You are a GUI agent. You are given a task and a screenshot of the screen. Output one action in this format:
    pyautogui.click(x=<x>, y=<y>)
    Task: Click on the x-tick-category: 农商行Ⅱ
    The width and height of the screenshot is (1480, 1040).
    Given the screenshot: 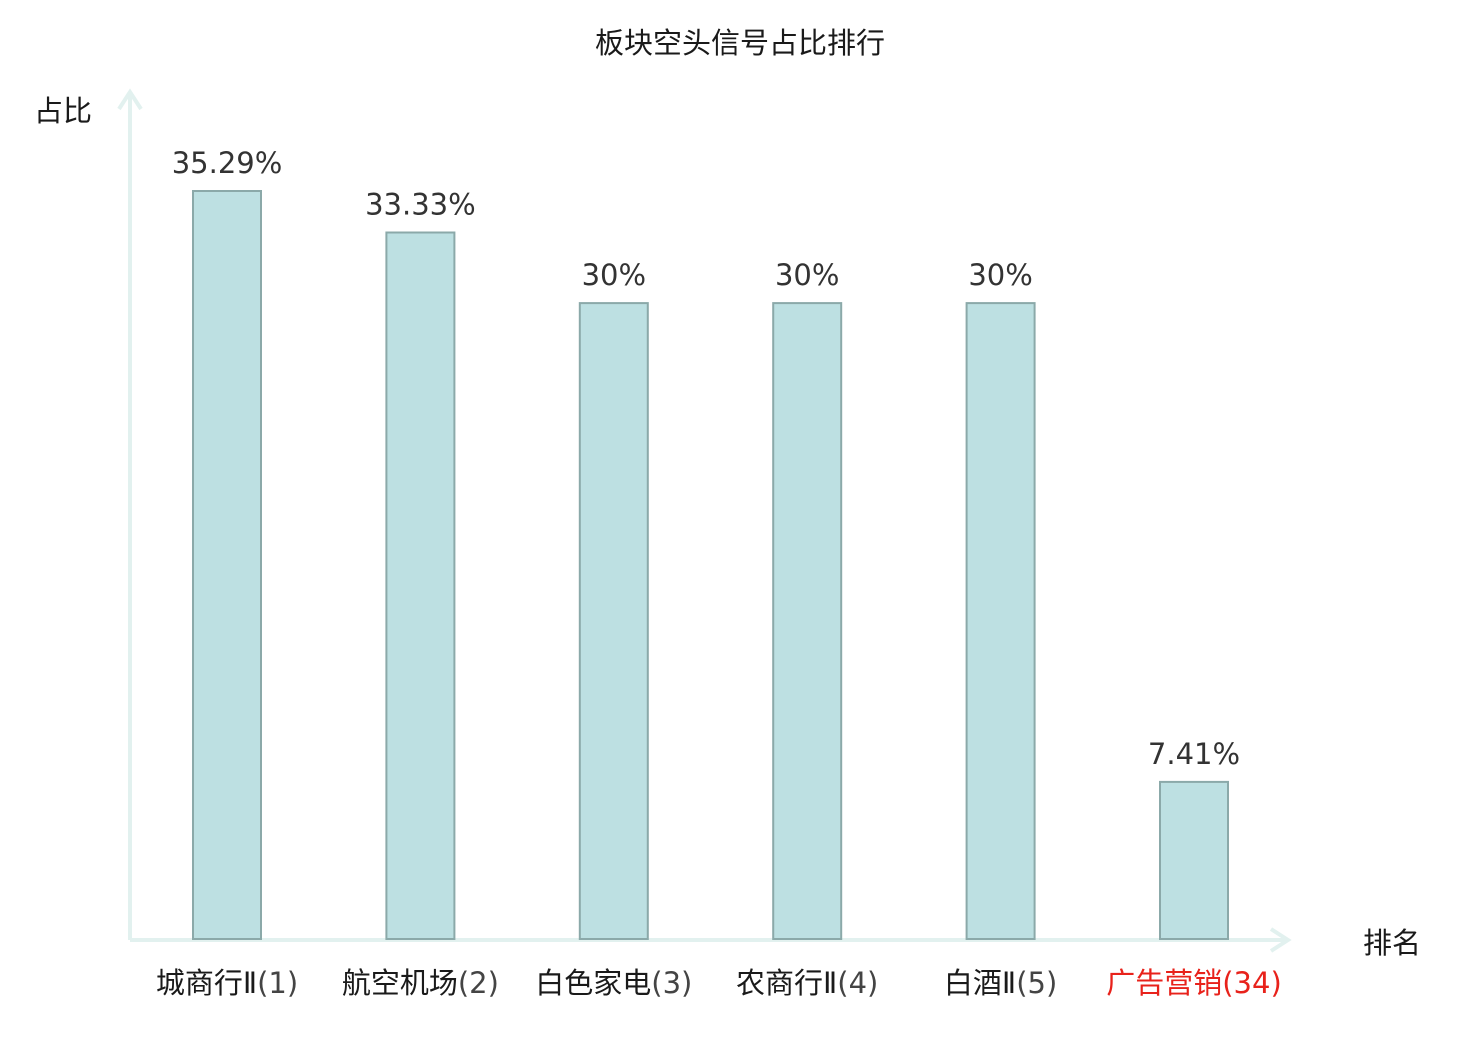 What is the action you would take?
    pyautogui.click(x=786, y=983)
    